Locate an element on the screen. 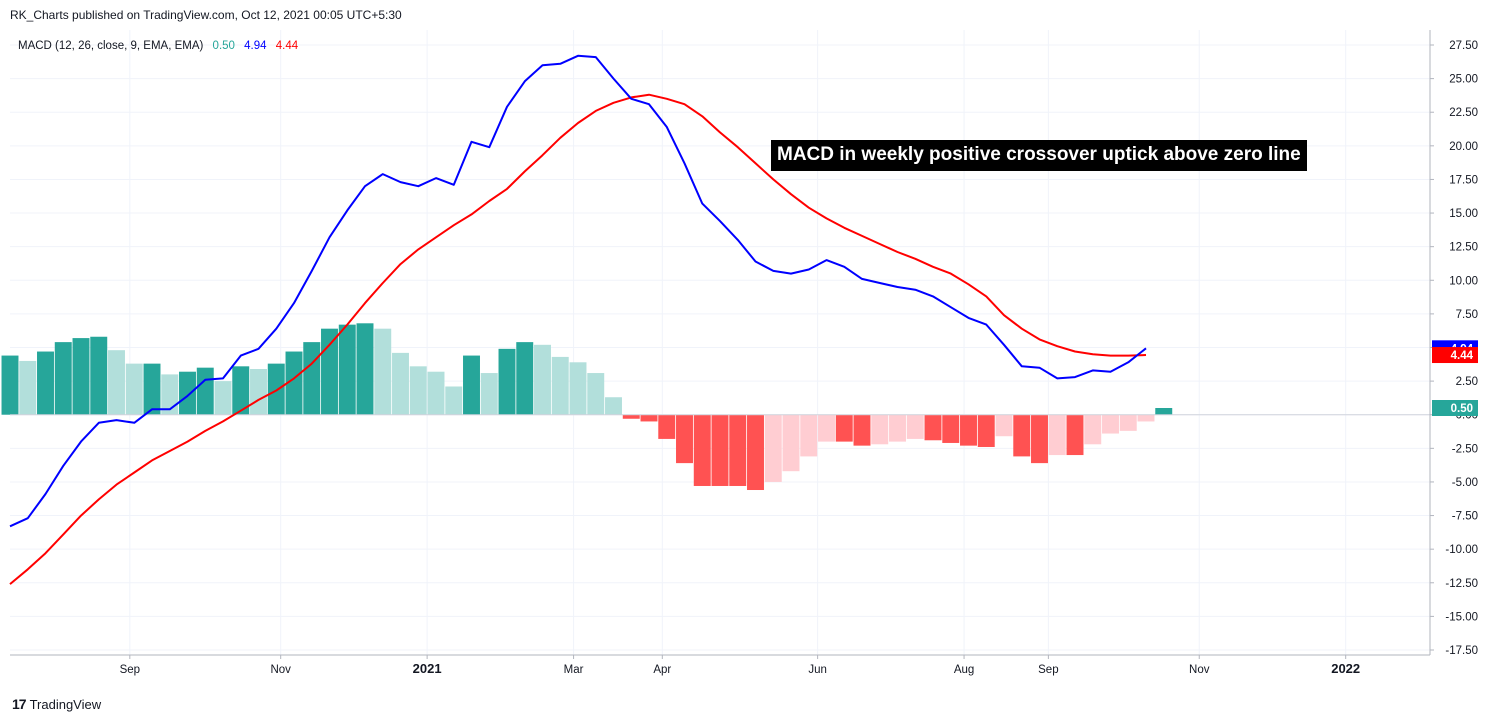 The height and width of the screenshot is (723, 1505). tradingview-logo-icon: 17 is located at coordinates (19, 704).